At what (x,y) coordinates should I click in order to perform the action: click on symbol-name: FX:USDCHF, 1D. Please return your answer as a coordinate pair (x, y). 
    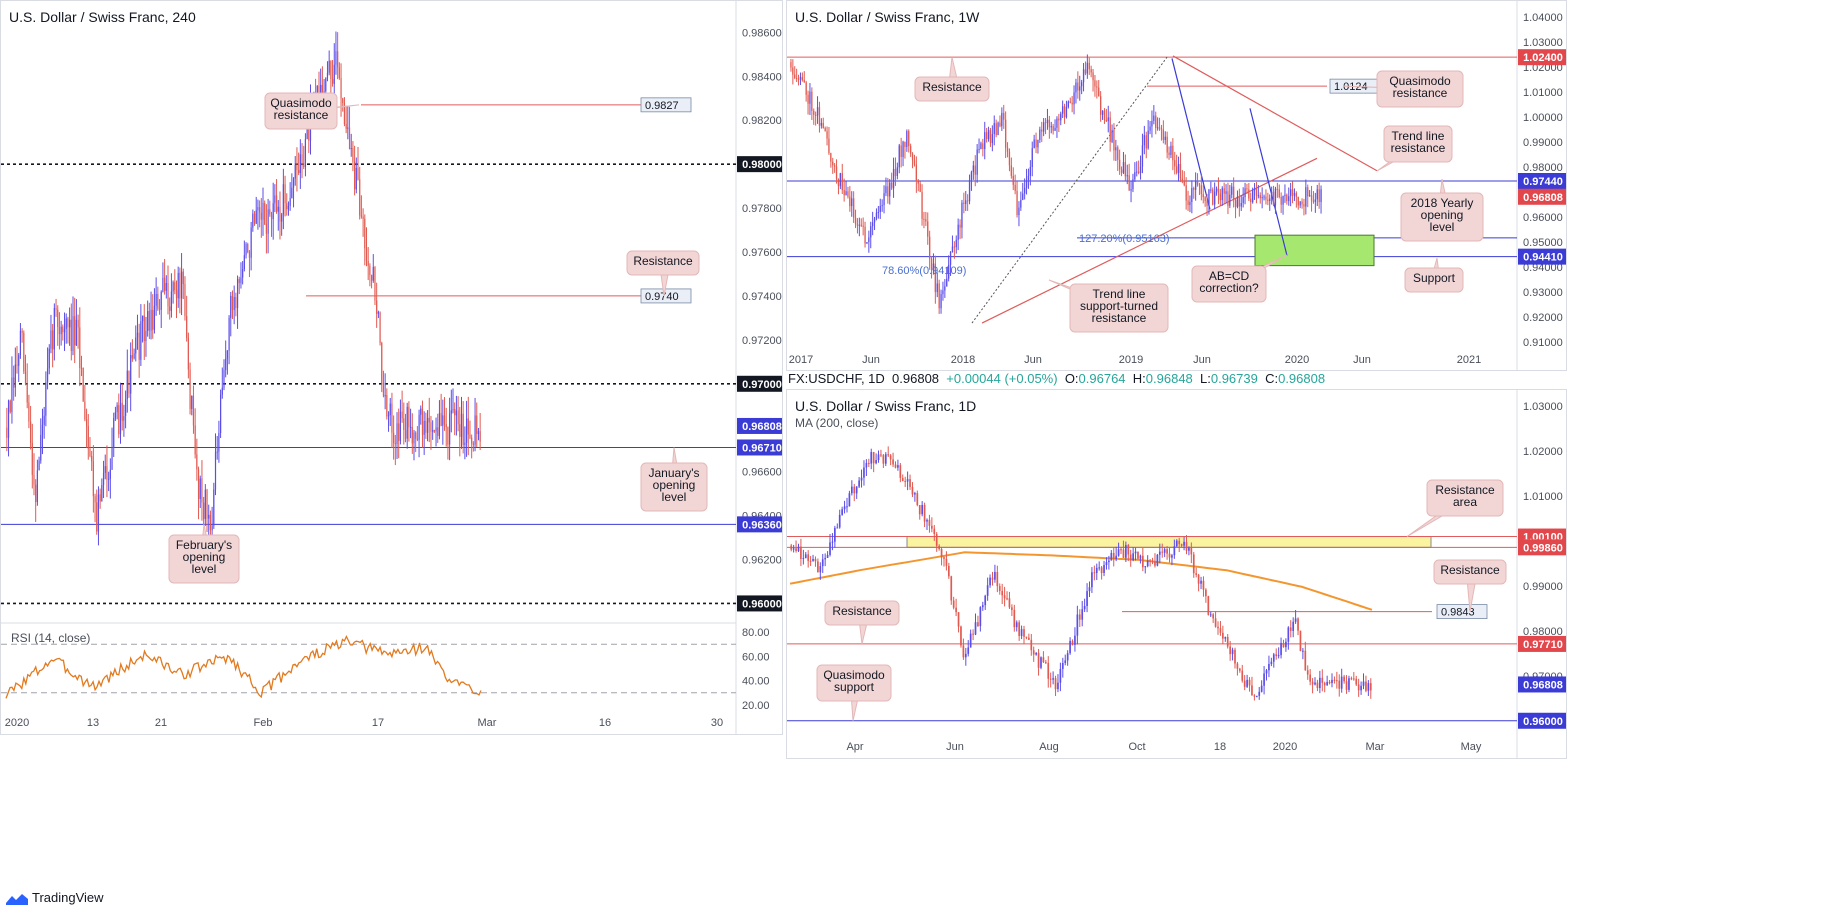
    Looking at the image, I should click on (836, 378).